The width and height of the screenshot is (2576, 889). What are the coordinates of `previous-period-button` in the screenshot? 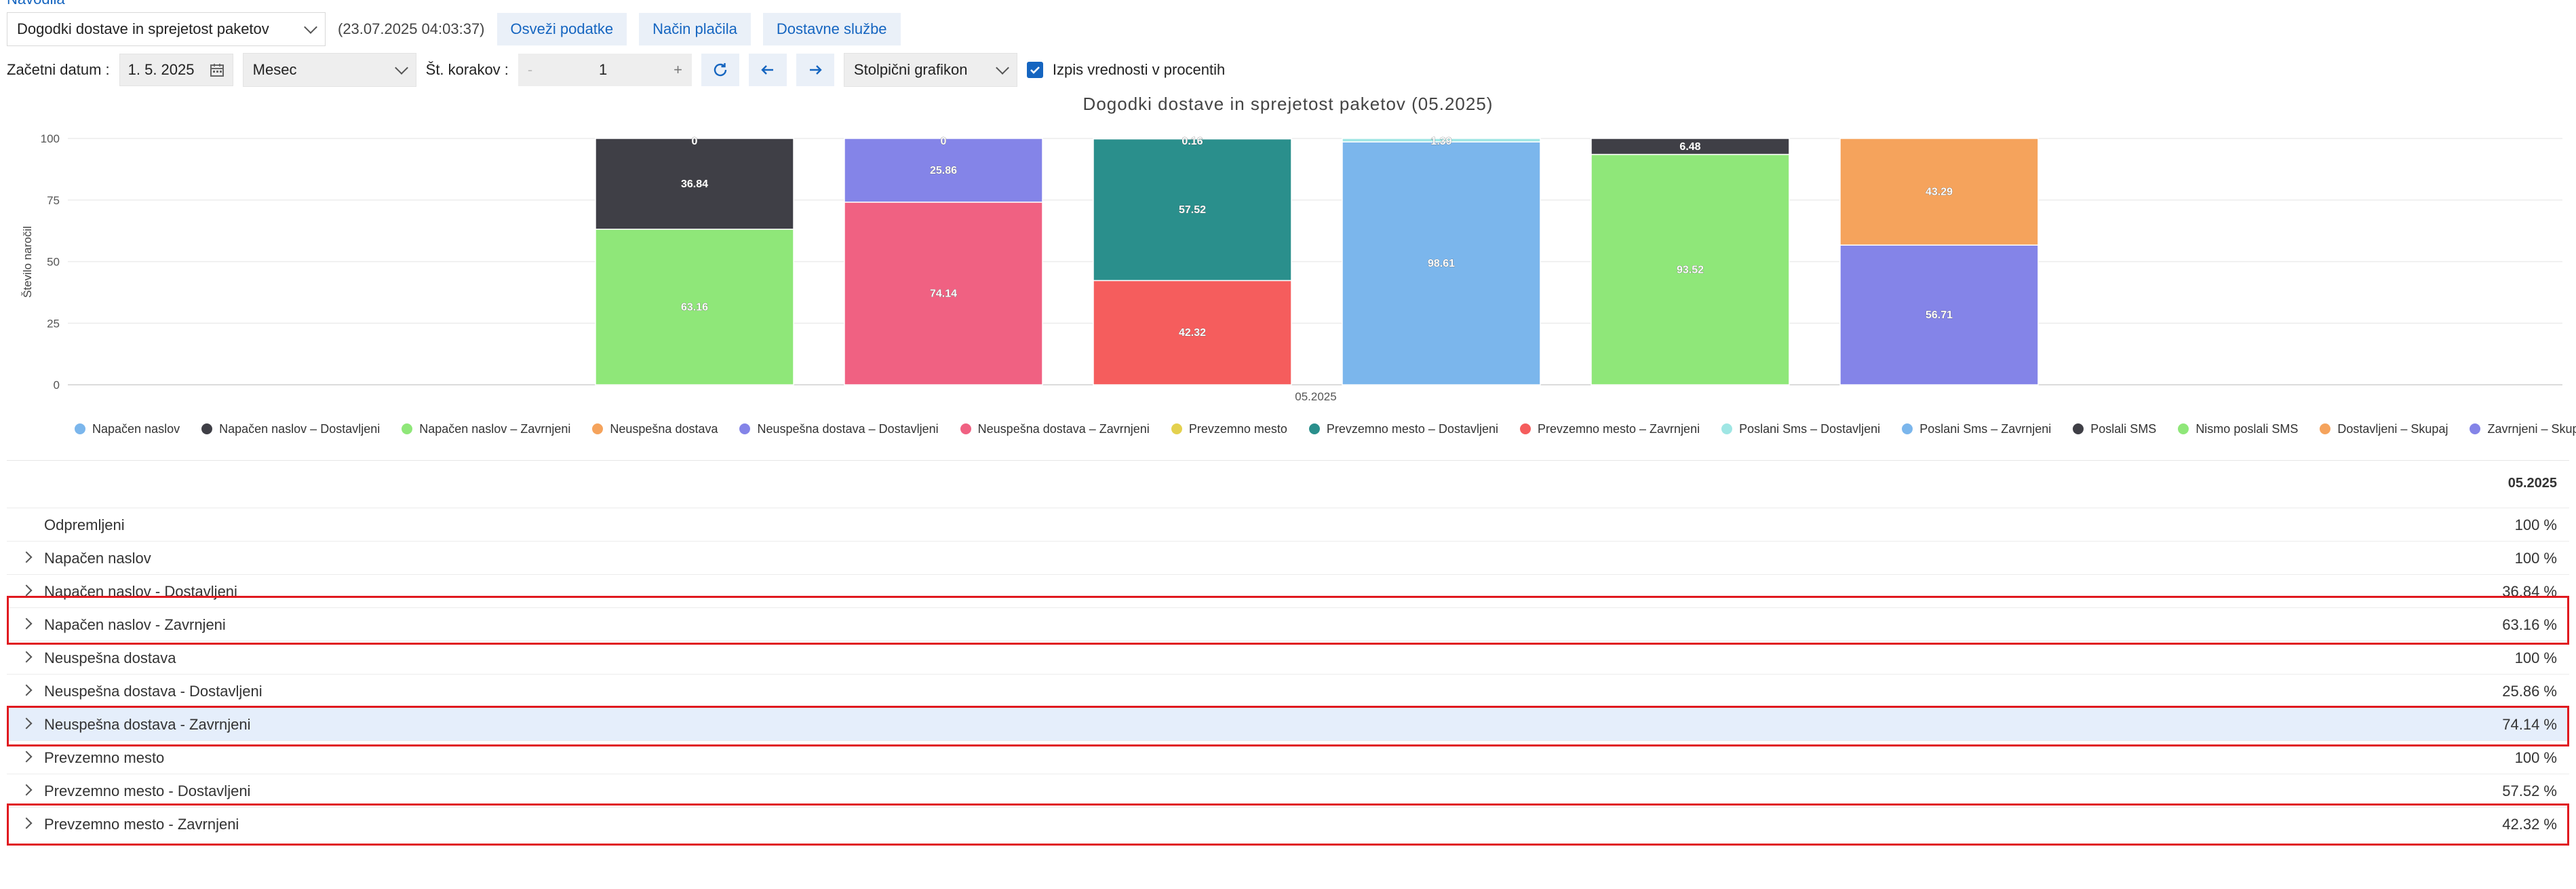 It's located at (767, 70).